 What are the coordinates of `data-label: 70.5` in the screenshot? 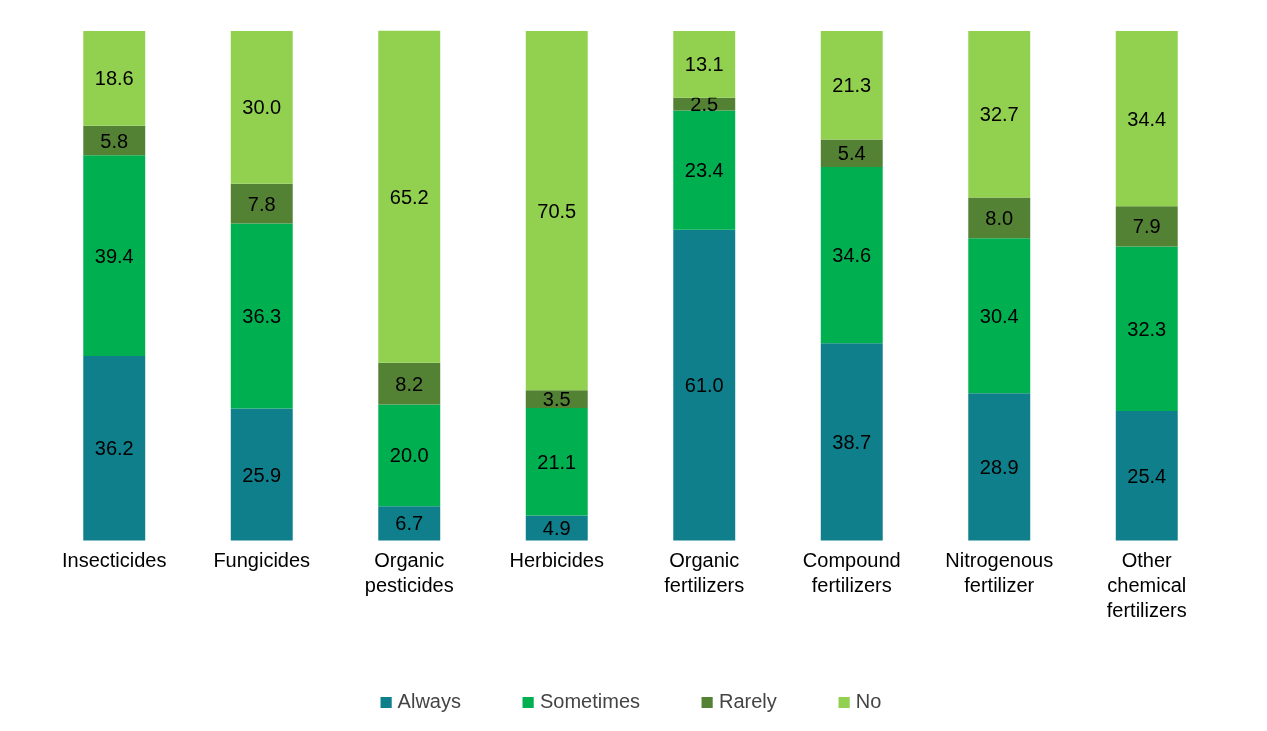 It's located at (557, 210).